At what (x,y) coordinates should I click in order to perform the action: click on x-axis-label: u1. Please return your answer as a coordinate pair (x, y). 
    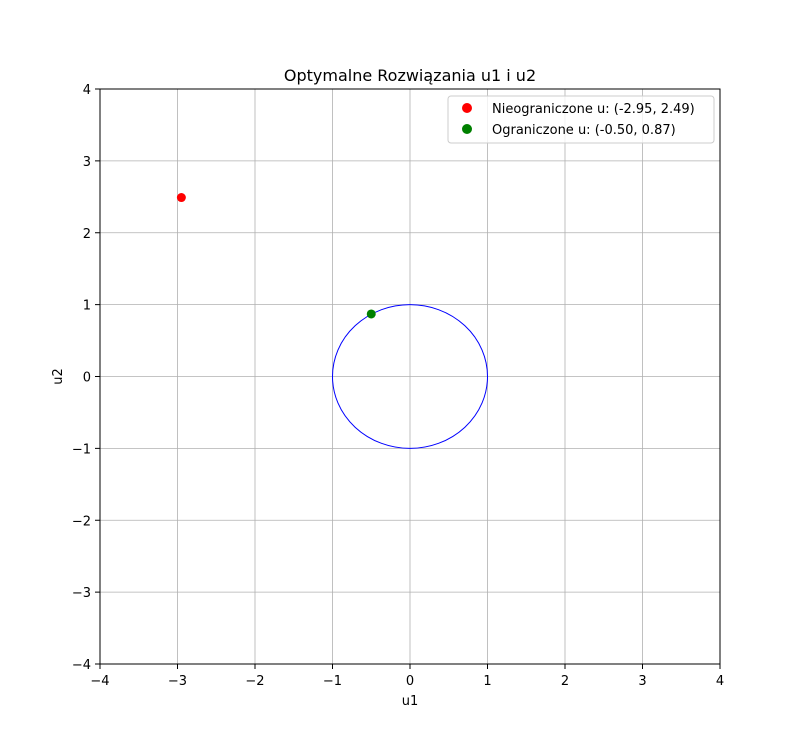
    Looking at the image, I should click on (410, 701).